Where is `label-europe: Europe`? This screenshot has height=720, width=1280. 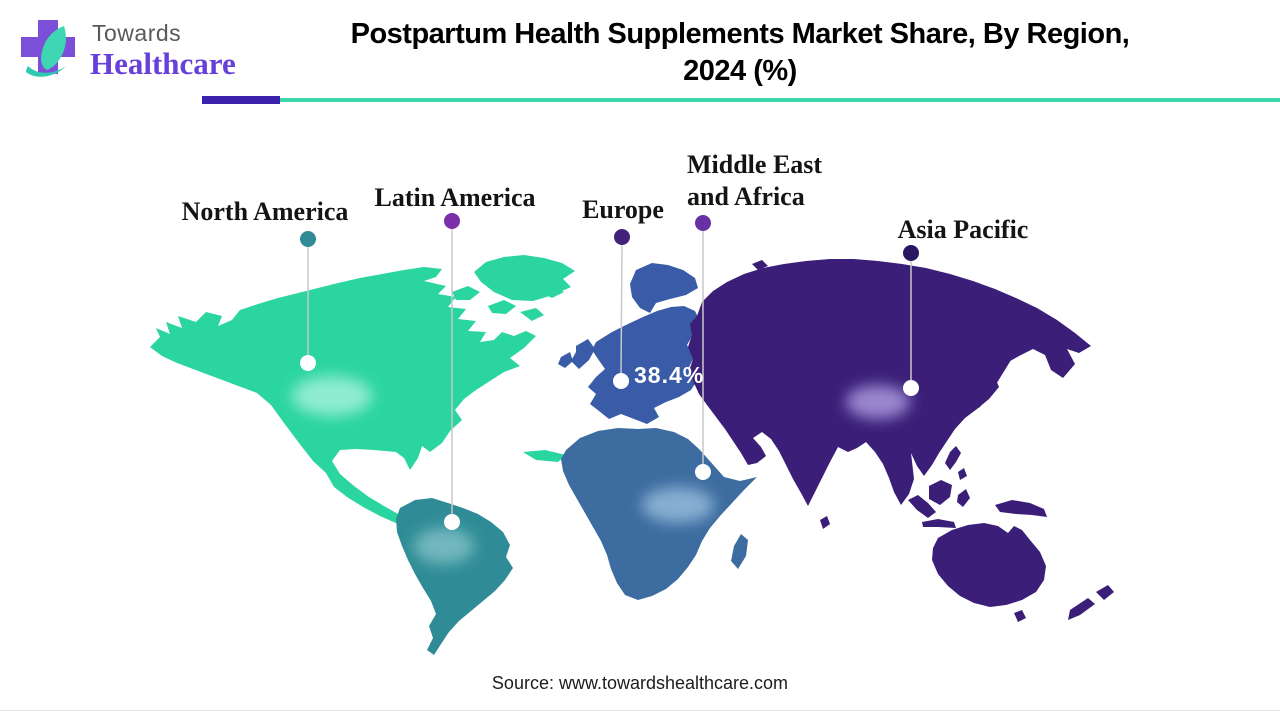 label-europe: Europe is located at coordinates (623, 209).